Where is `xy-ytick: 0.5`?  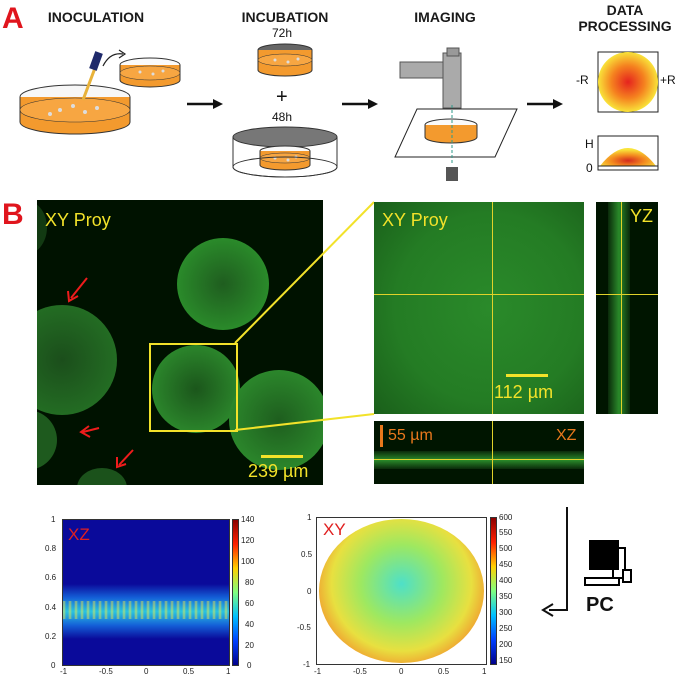 xy-ytick: 0.5 is located at coordinates (307, 554).